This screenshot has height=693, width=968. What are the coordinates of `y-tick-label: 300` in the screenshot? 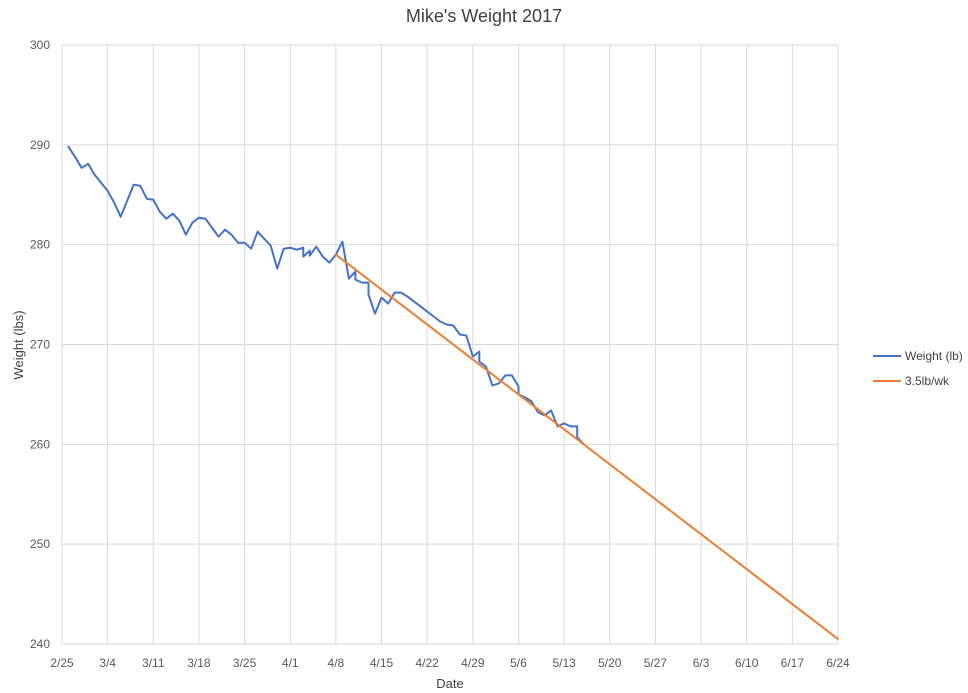 It's located at (40, 45).